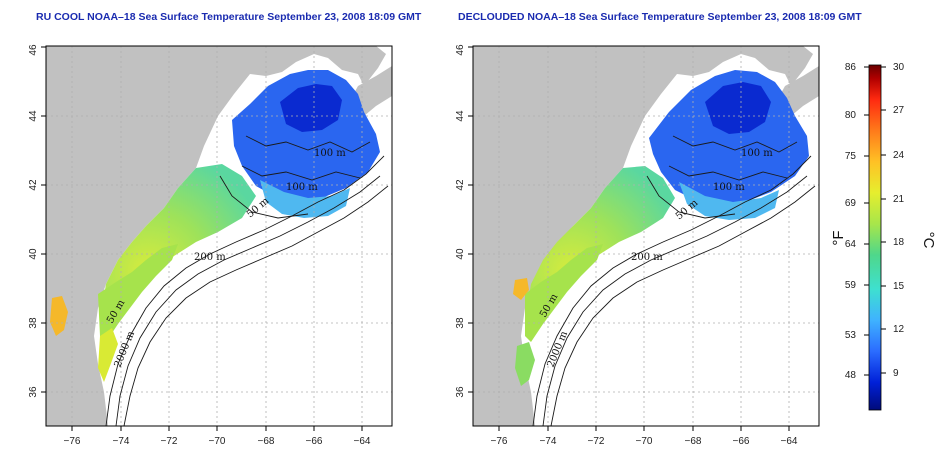 The image size is (950, 475). Describe the element at coordinates (525, 364) in the screenshot. I see `sst-nearshore-green` at that location.